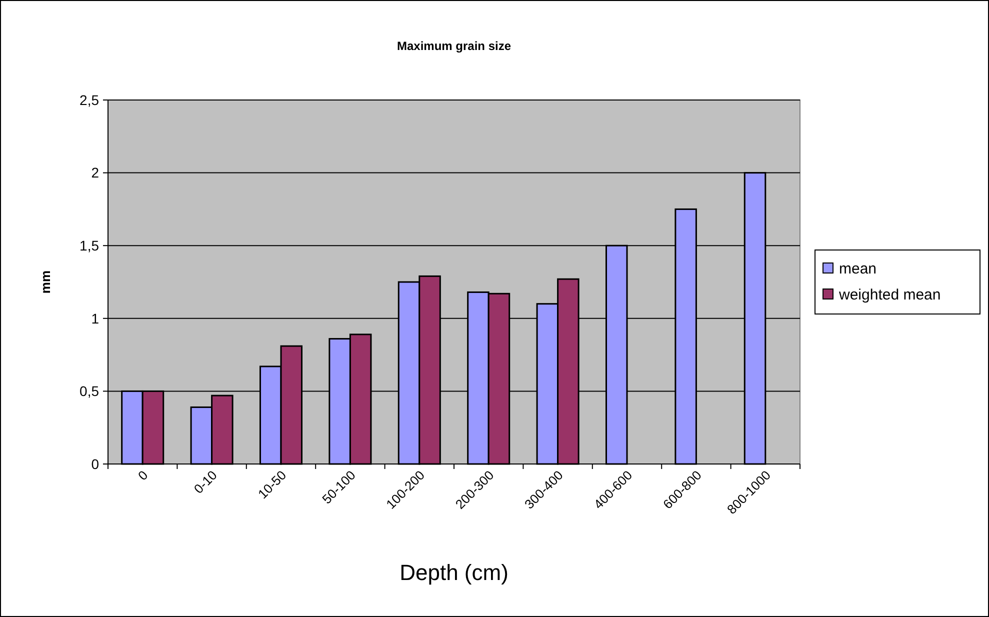 The width and height of the screenshot is (989, 617). What do you see at coordinates (90, 391) in the screenshot?
I see `y-tick-label: 0,5` at bounding box center [90, 391].